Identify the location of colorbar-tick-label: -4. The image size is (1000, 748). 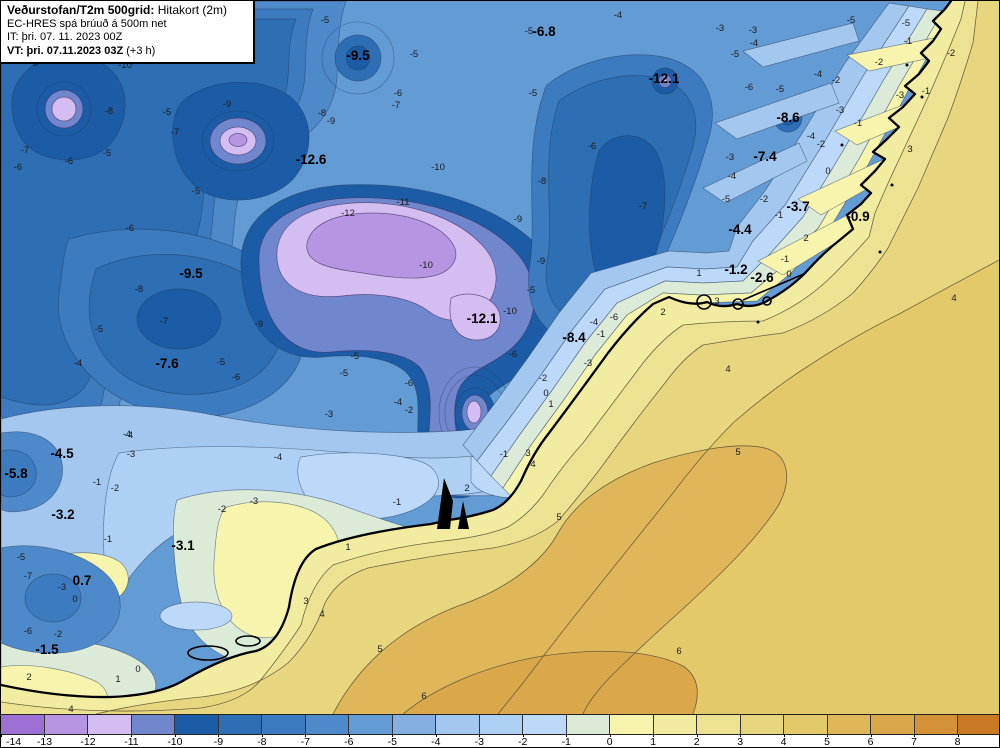
(436, 742).